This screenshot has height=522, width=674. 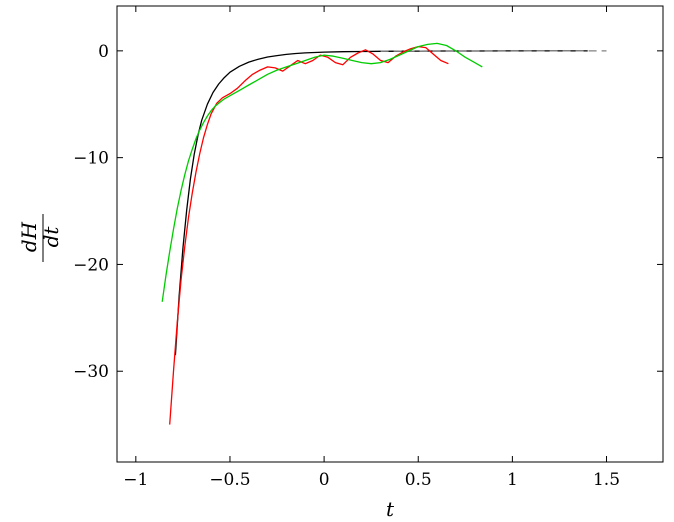 I want to click on y-axis-label: dH dt, so click(x=40, y=238).